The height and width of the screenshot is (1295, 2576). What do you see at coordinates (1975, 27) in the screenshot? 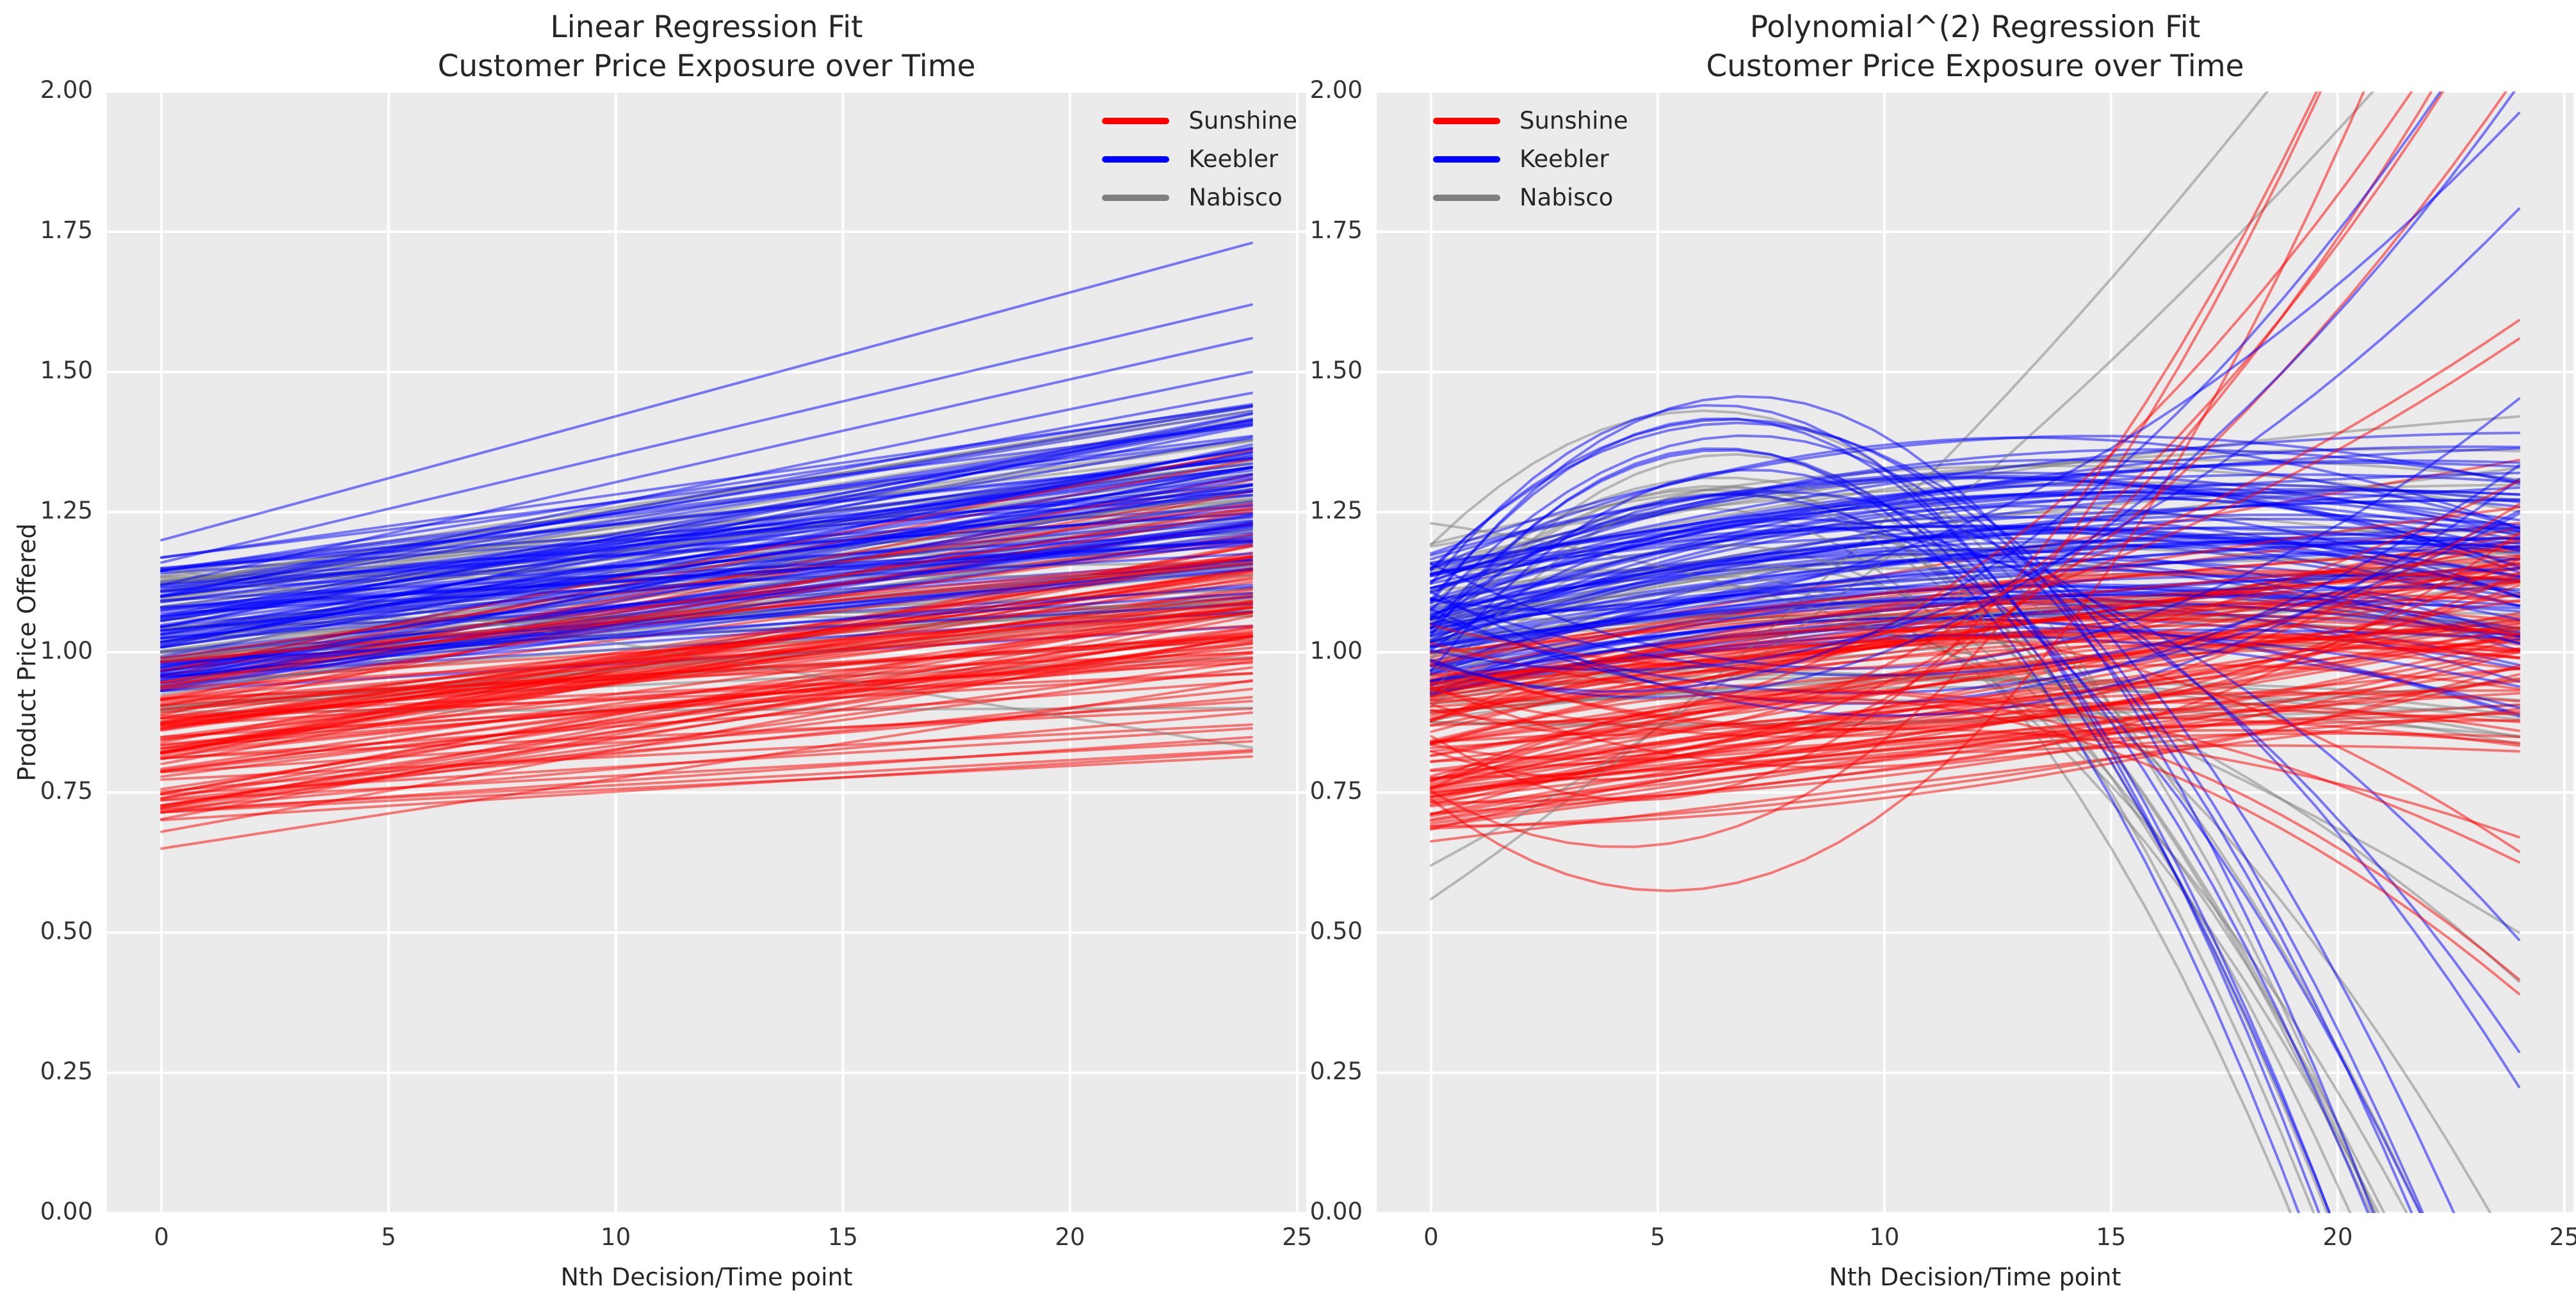
I see `right-panel-title-line1: Polynomial^(2) Regression Fit` at bounding box center [1975, 27].